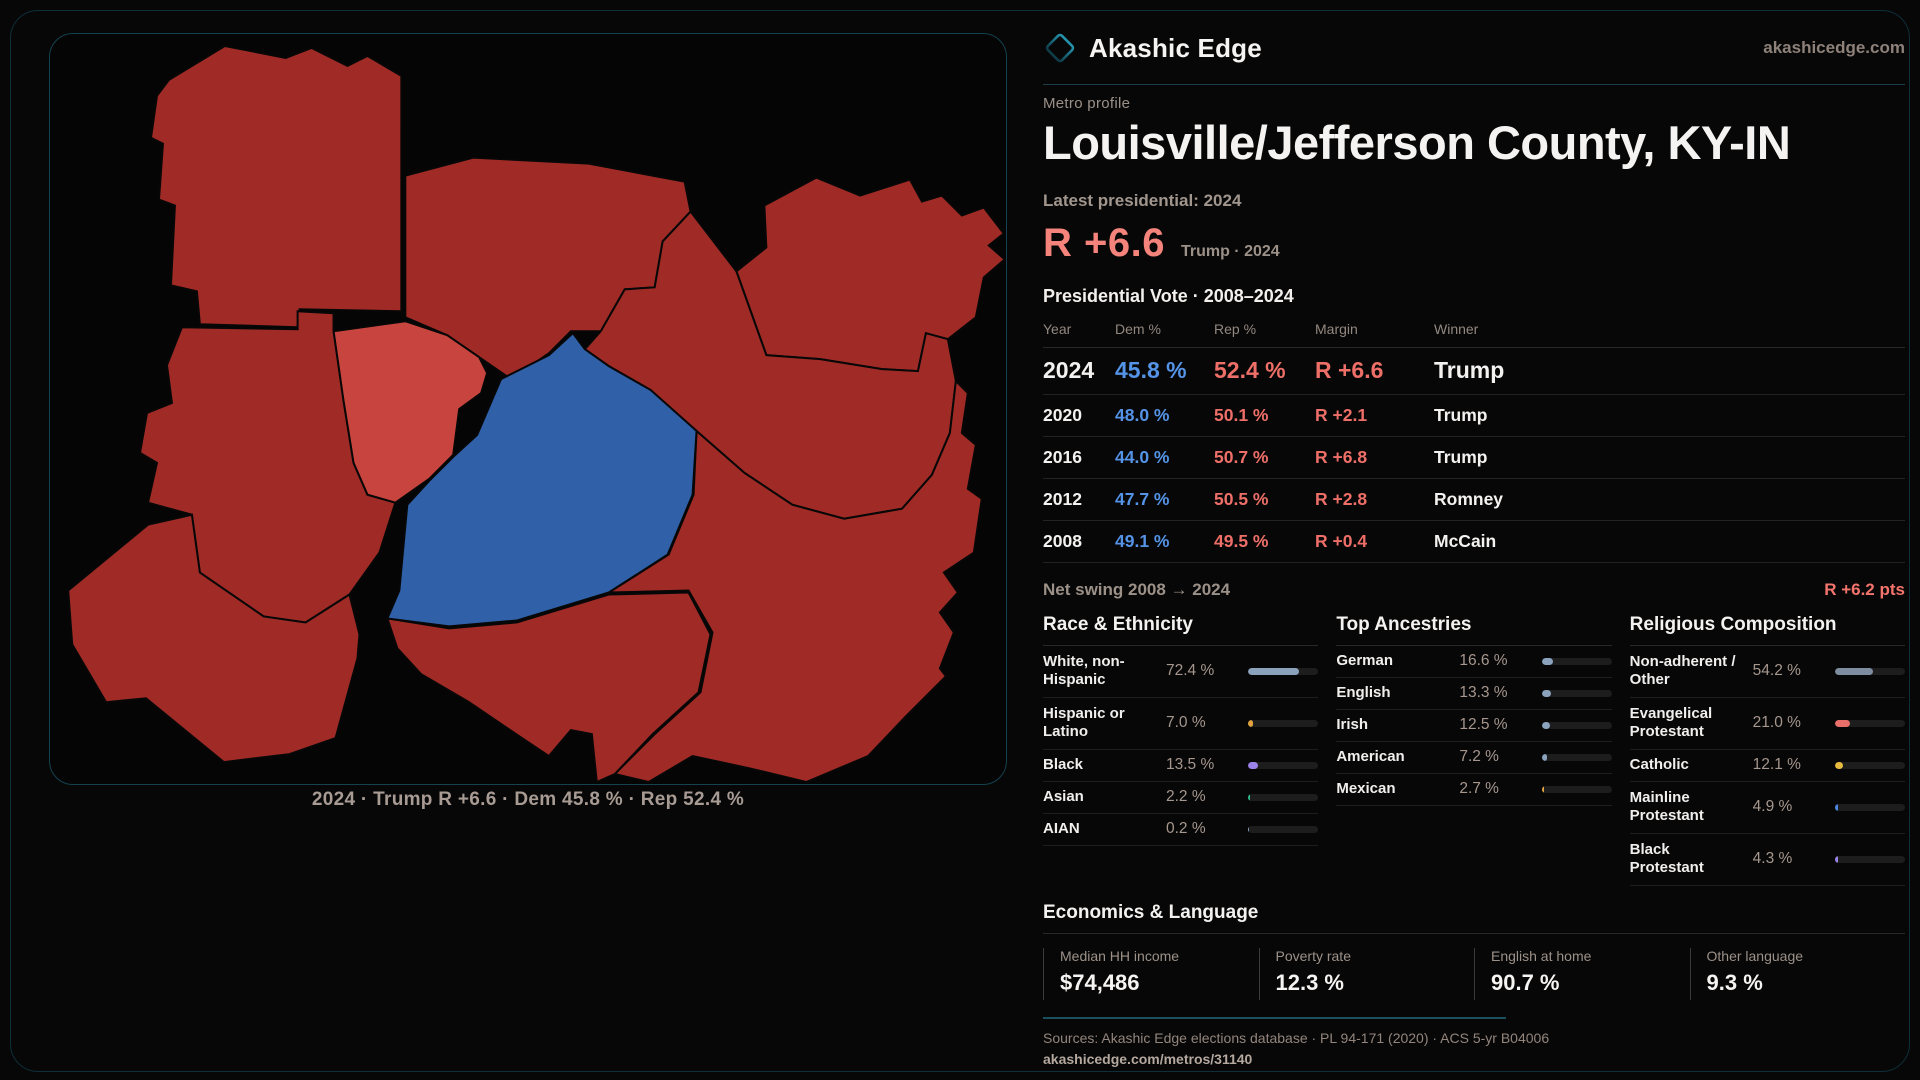 The height and width of the screenshot is (1080, 1920). What do you see at coordinates (1469, 498) in the screenshot?
I see `cell-winner: Romney` at bounding box center [1469, 498].